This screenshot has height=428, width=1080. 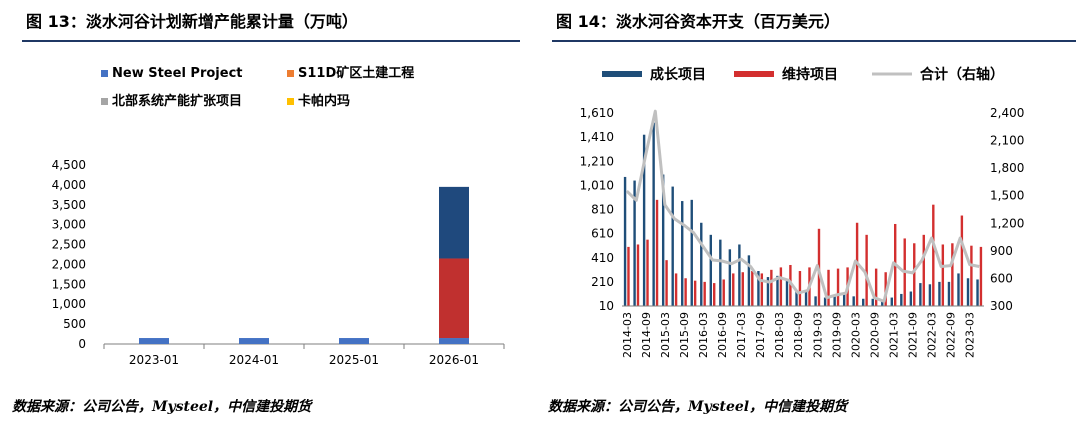 I want to click on y-tick-label-left: 210, so click(x=602, y=282).